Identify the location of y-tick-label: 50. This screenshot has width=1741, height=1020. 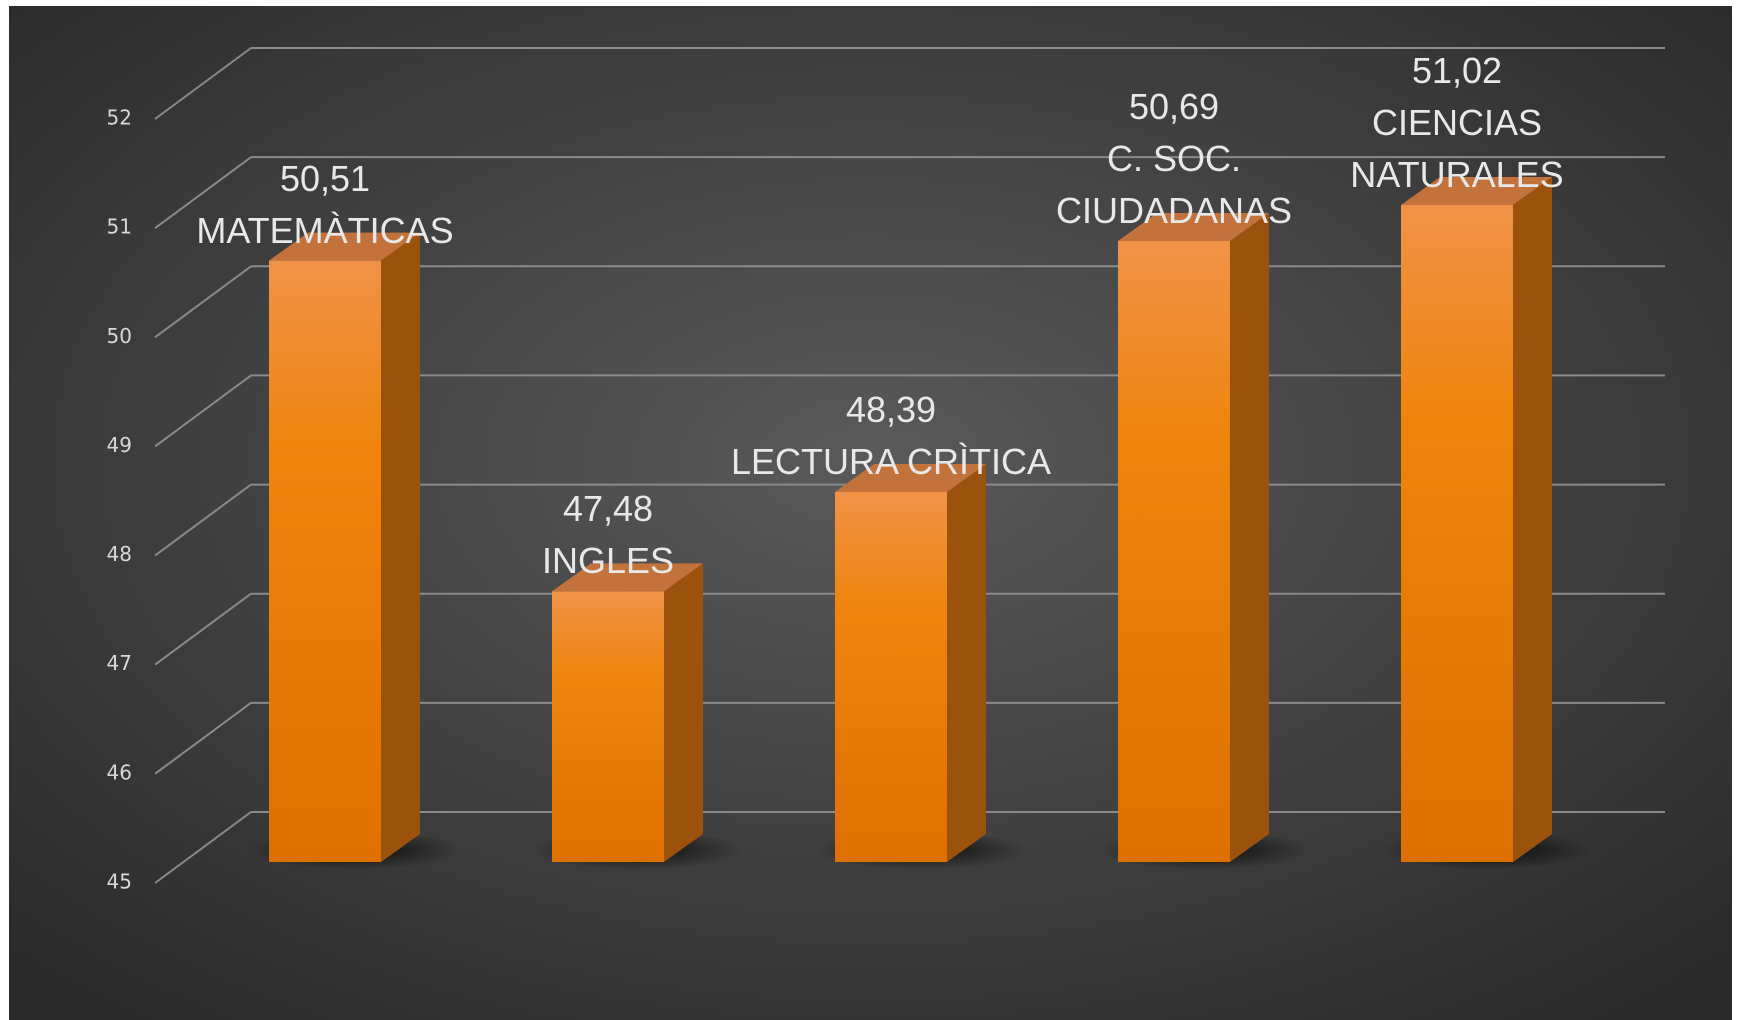
(119, 336).